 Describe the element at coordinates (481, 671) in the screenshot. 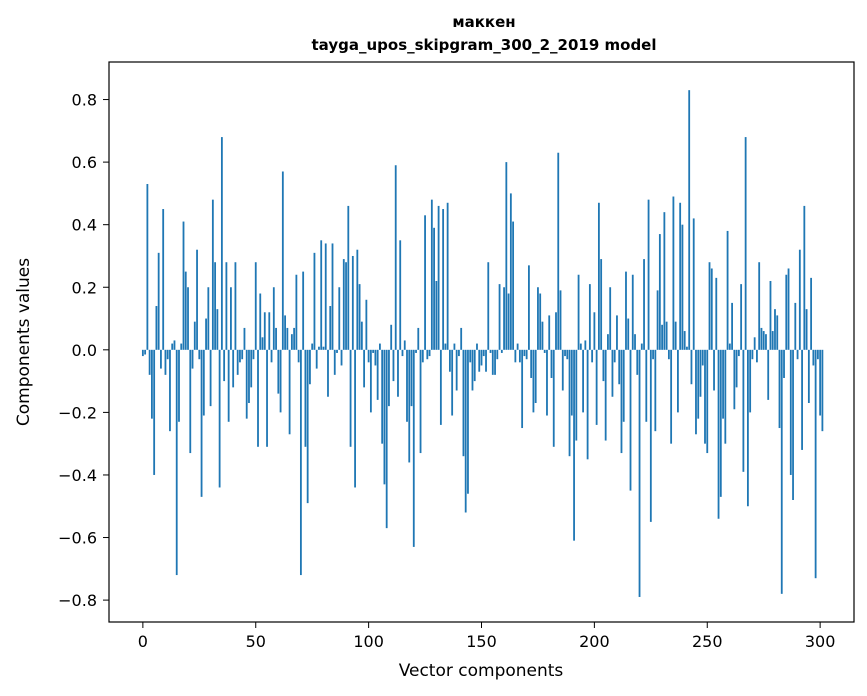

I see `x-axis-label: Vector components` at that location.